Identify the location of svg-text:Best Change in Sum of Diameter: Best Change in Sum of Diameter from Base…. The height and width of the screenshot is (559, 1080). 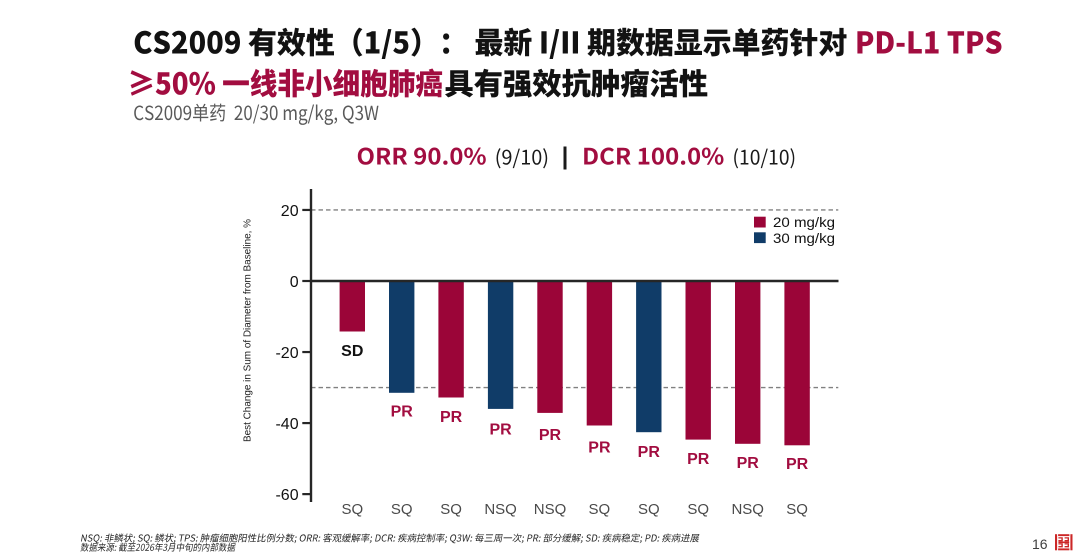
(248, 330).